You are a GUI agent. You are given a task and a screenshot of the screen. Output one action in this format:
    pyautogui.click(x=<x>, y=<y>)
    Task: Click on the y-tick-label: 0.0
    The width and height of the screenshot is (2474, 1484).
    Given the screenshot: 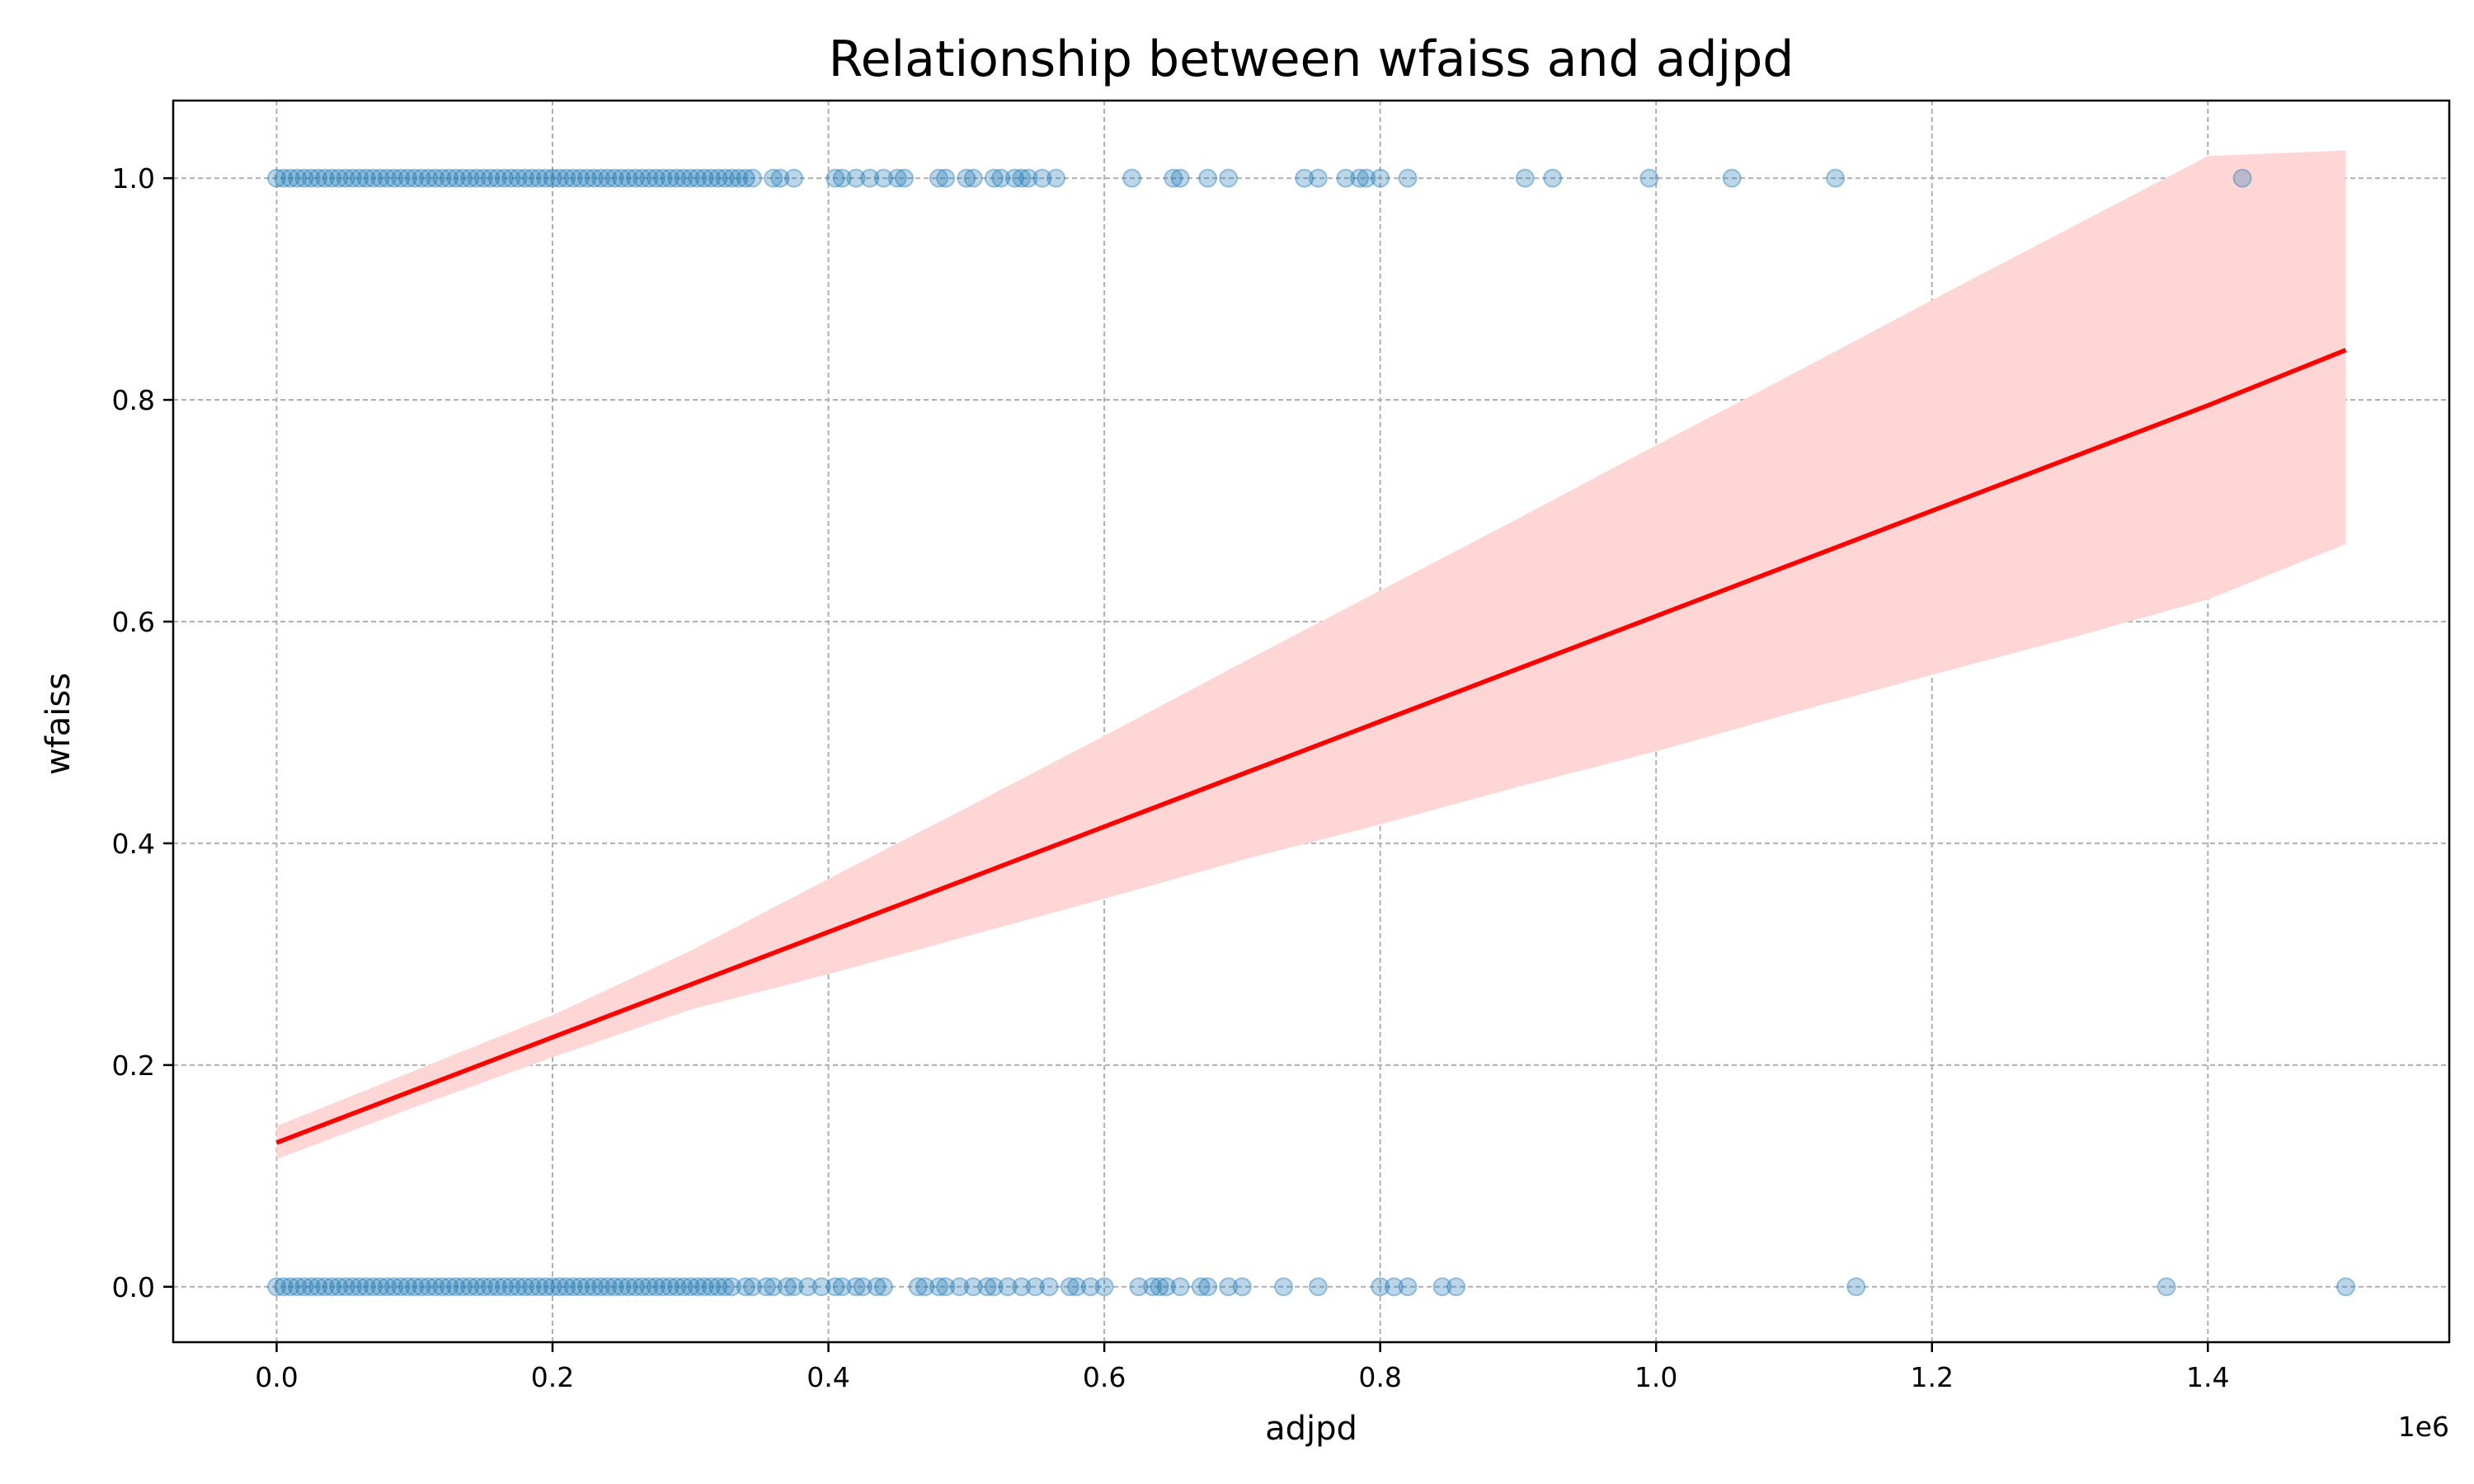 What is the action you would take?
    pyautogui.click(x=133, y=1287)
    